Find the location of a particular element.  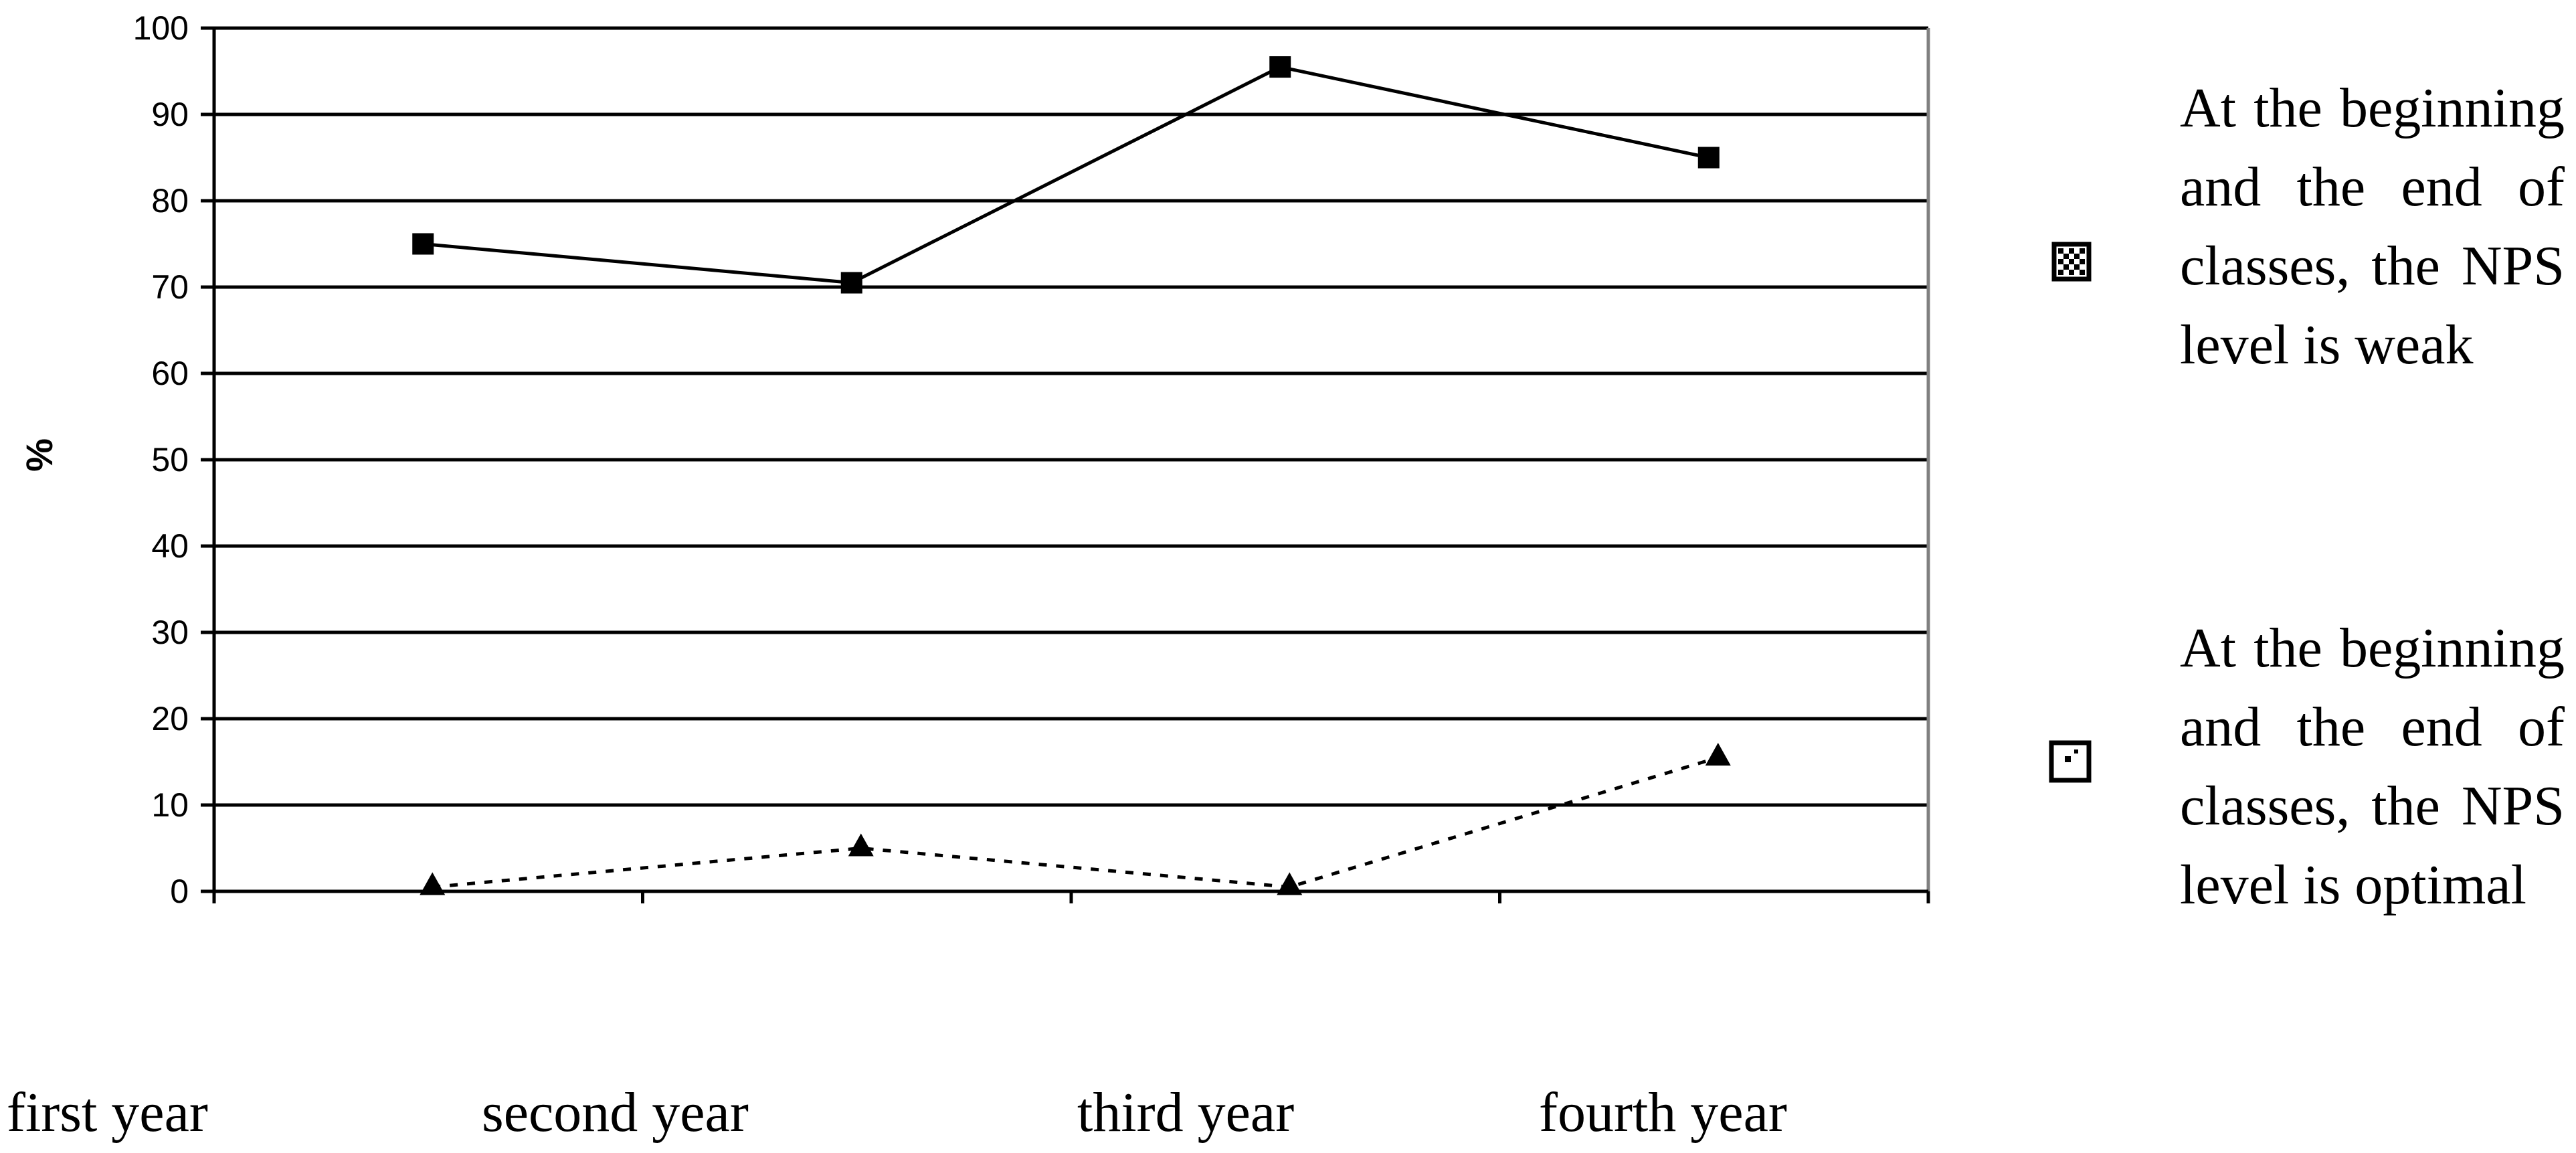

y-tick-label-30: 30 is located at coordinates (170, 632).